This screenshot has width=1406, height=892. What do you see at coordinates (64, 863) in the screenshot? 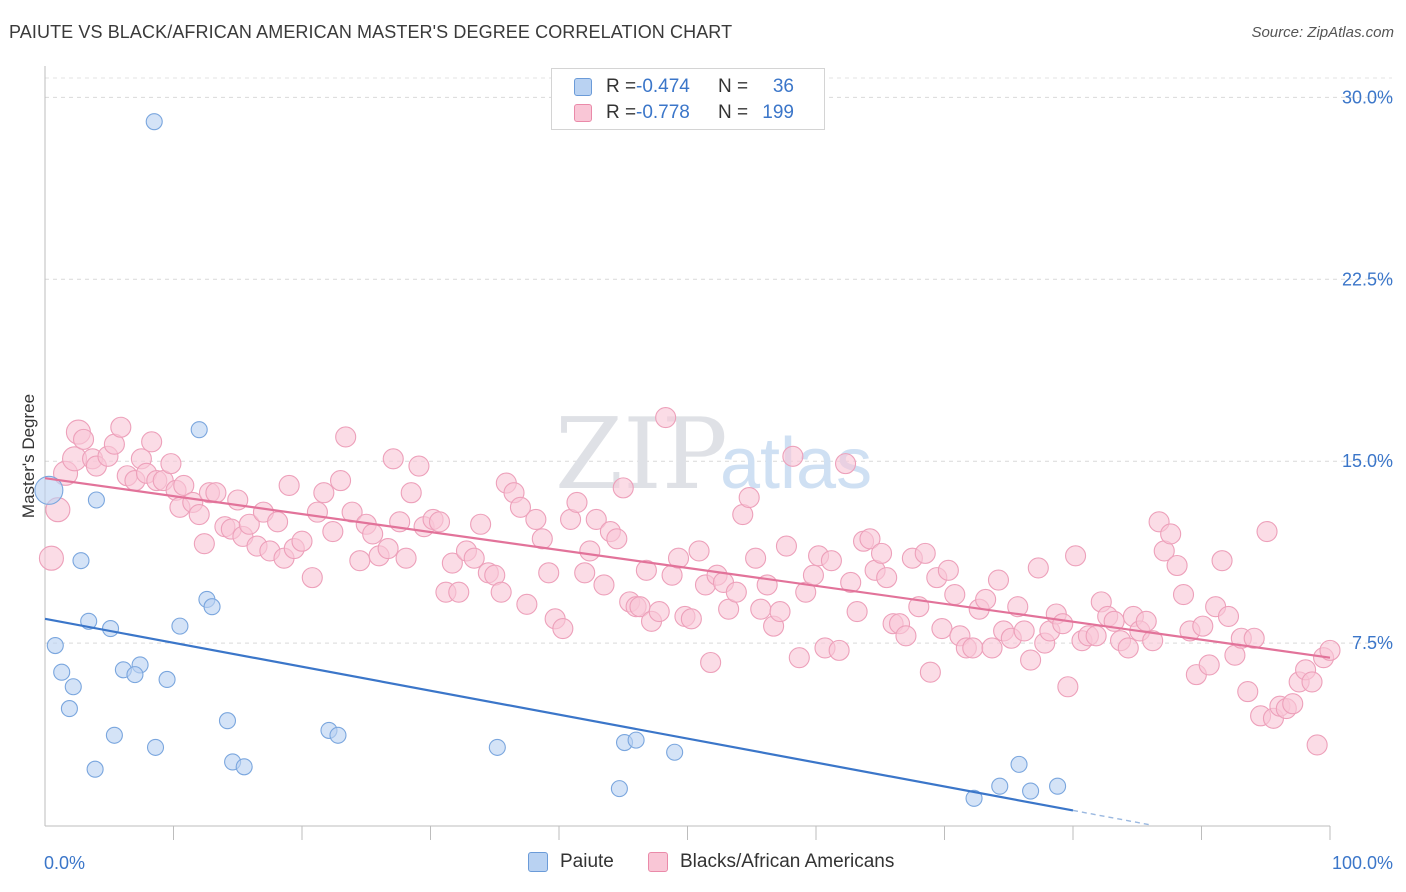
I see `x-tick-label-min: 0.0%` at bounding box center [64, 863].